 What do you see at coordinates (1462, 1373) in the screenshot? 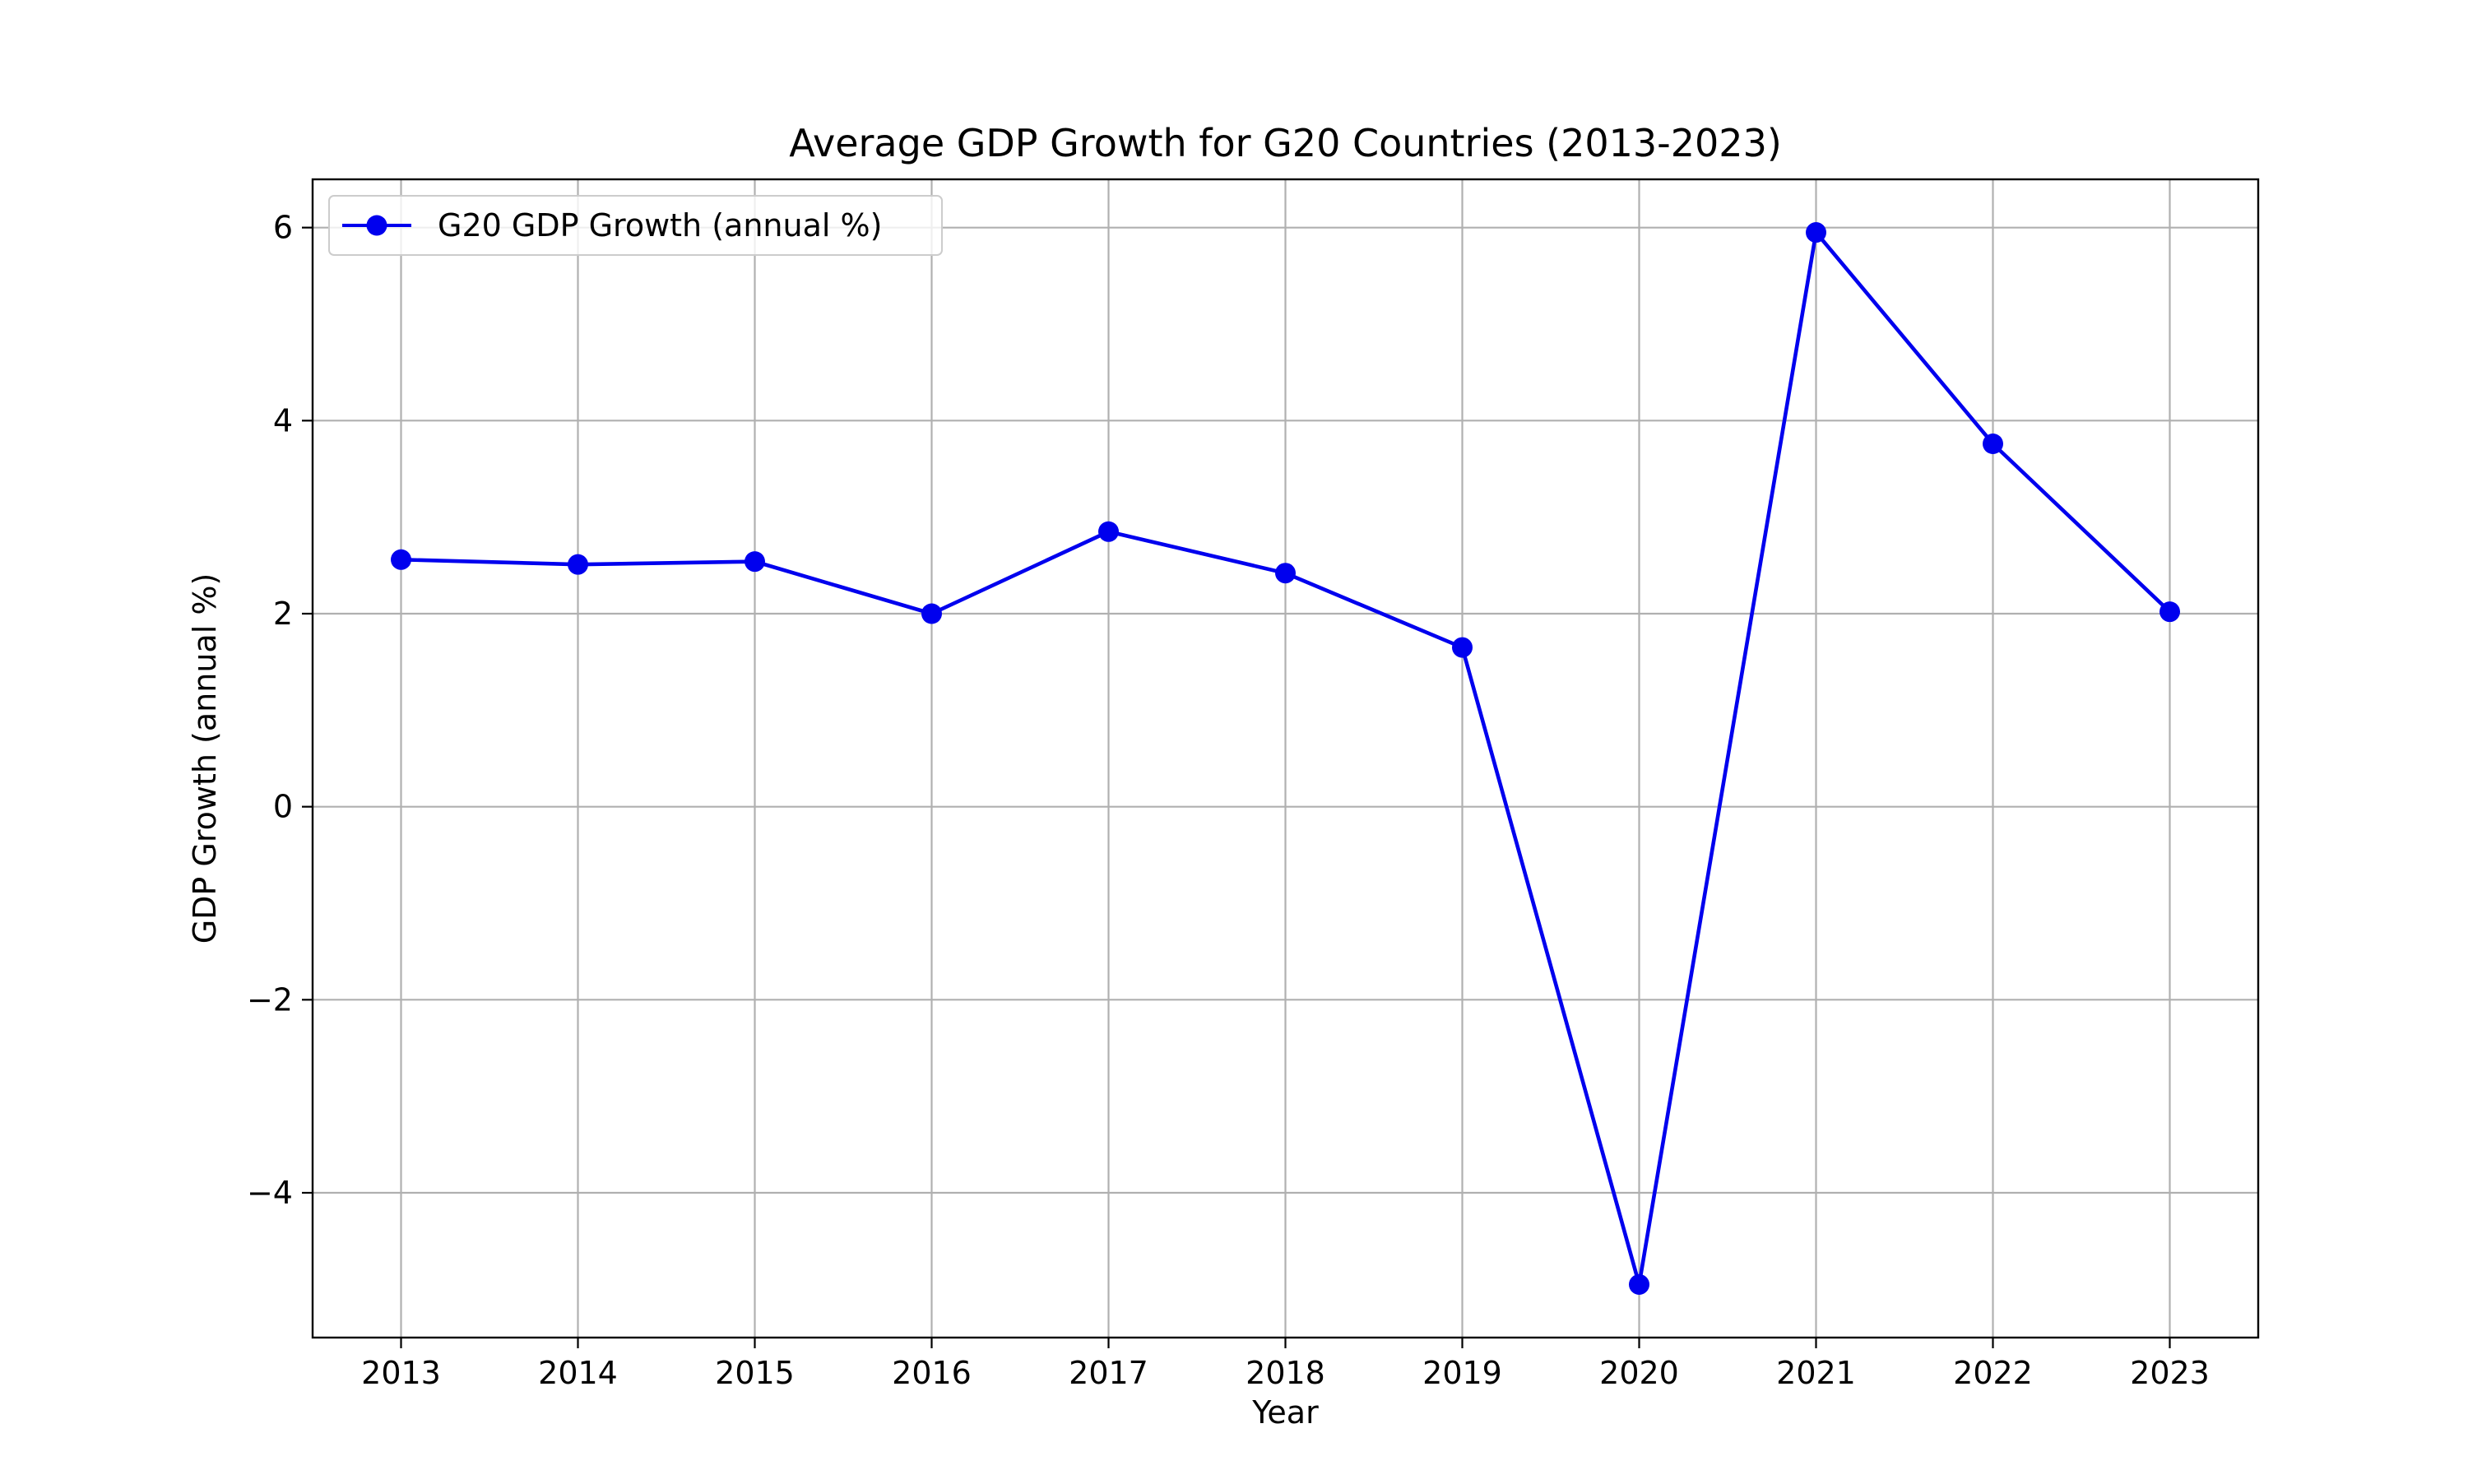
I see `x-tick-label: 2019` at bounding box center [1462, 1373].